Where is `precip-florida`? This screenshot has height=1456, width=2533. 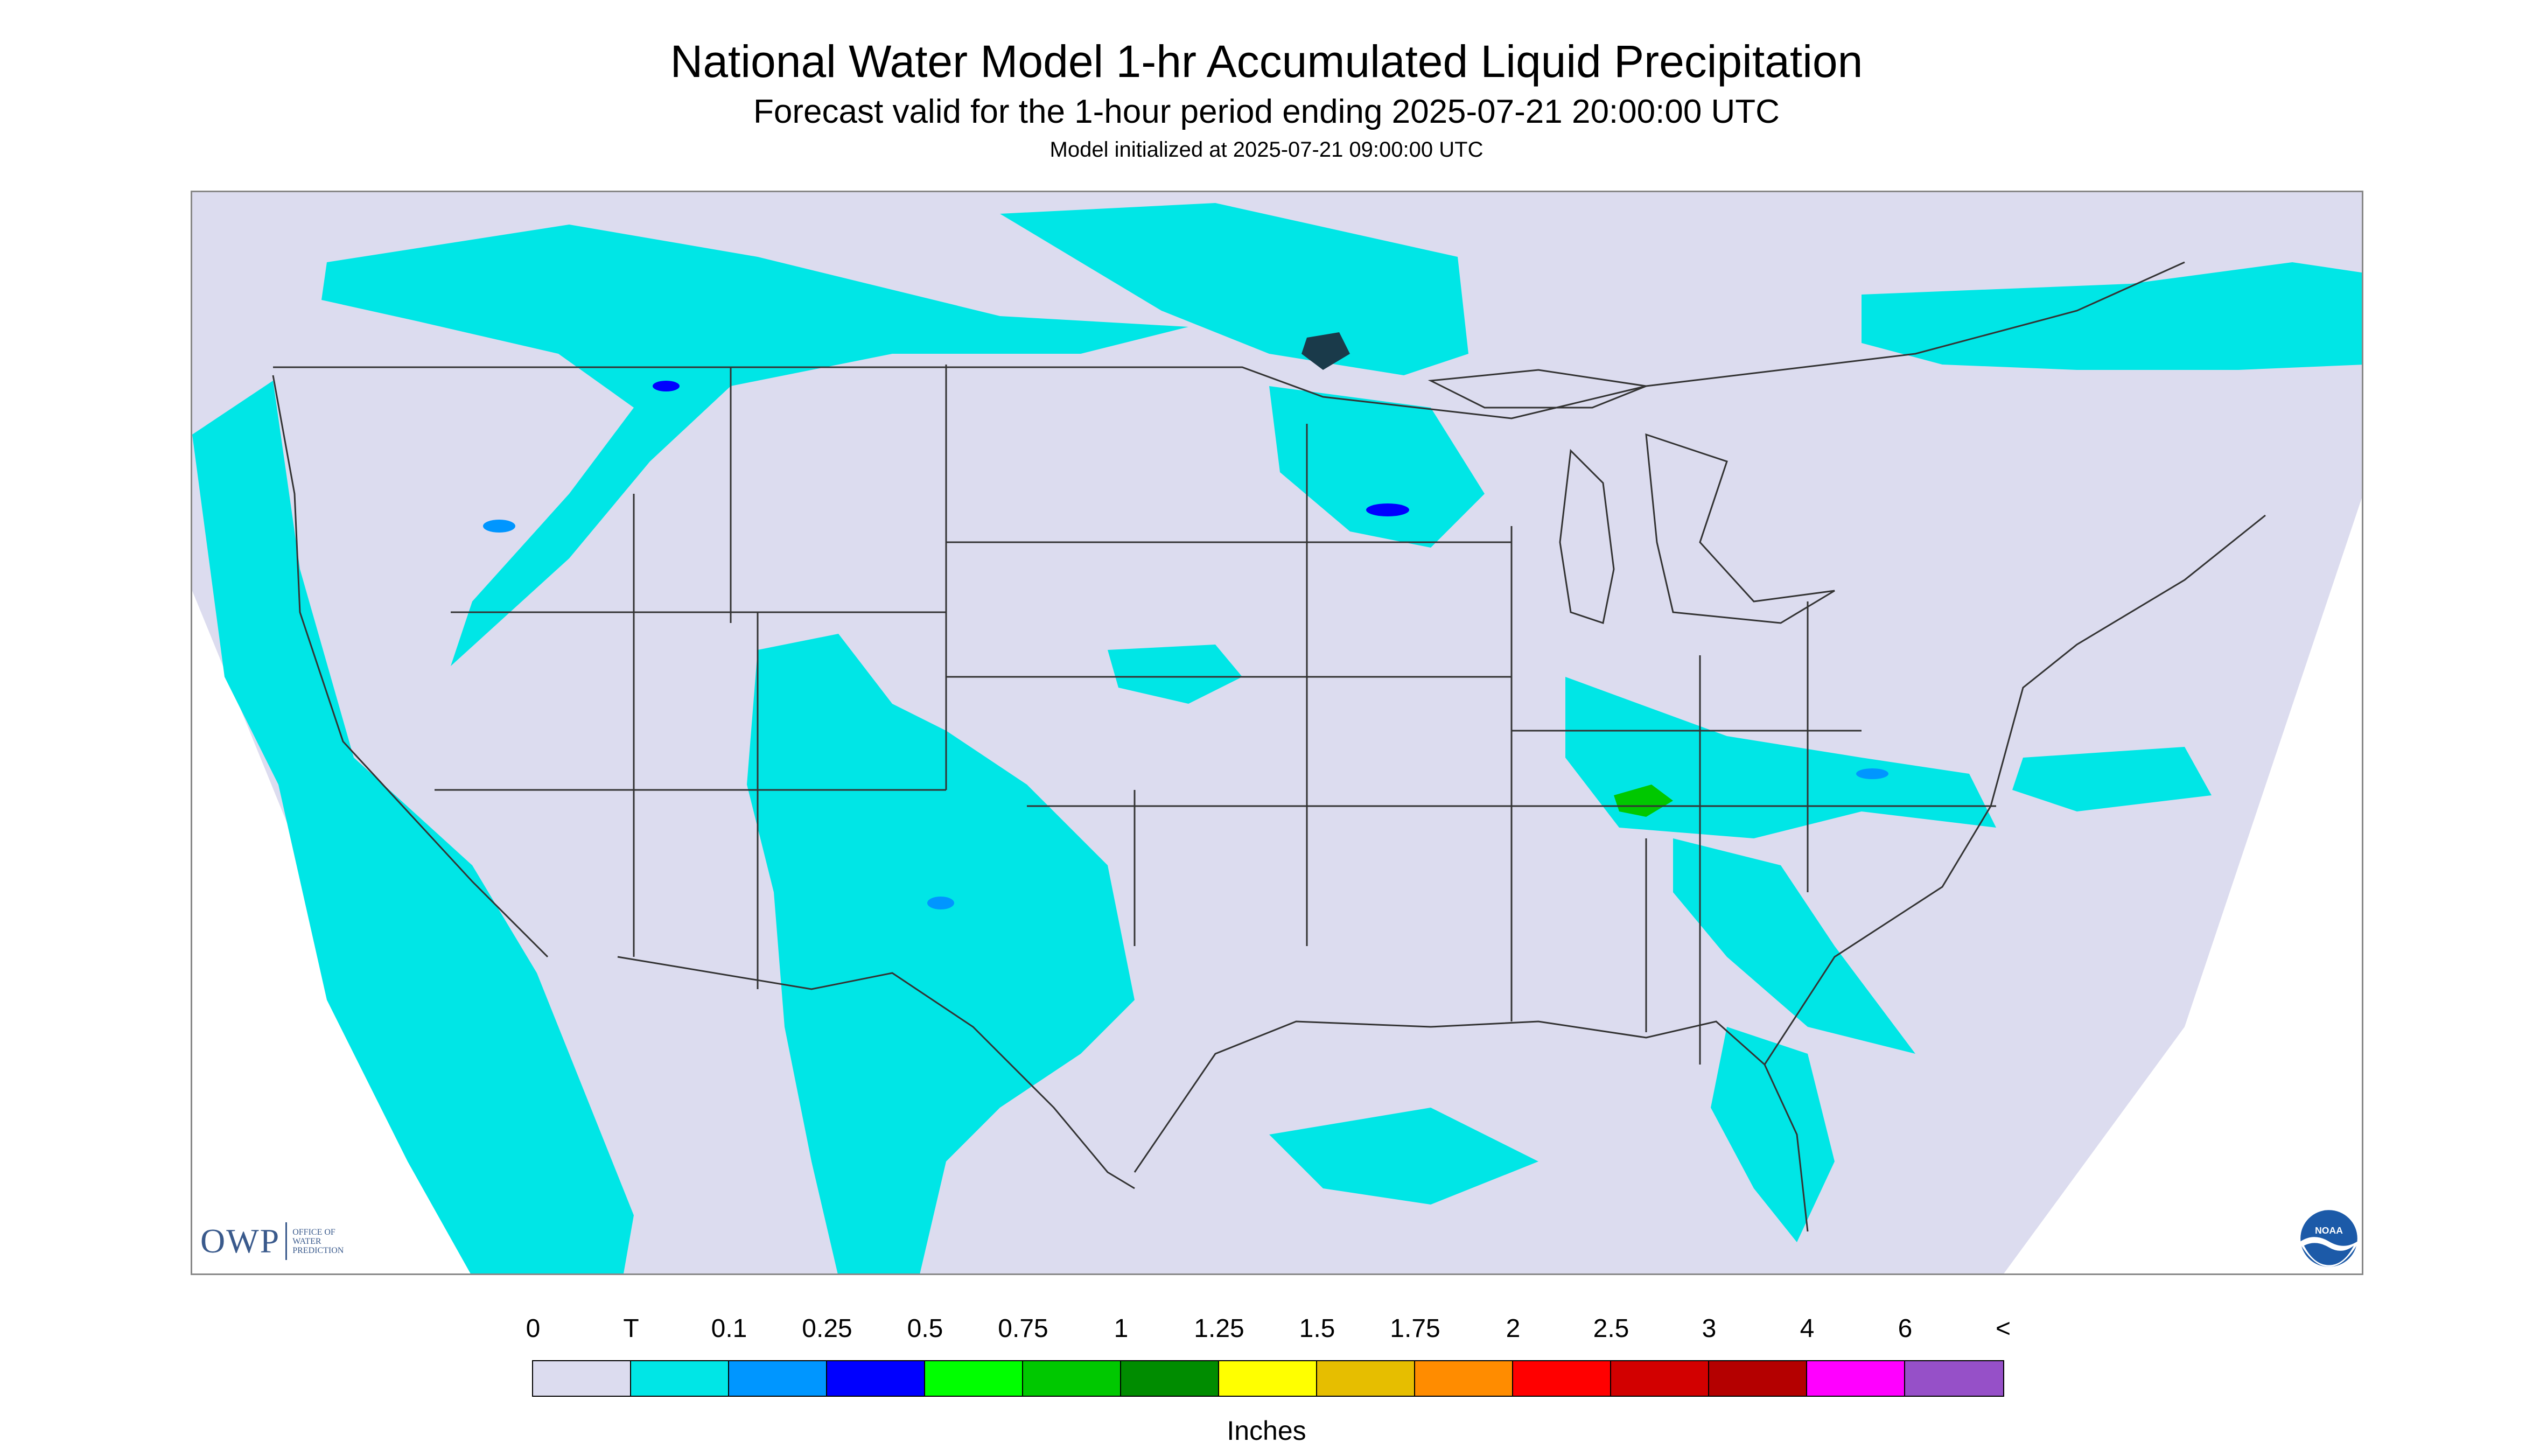
precip-florida is located at coordinates (1773, 1134).